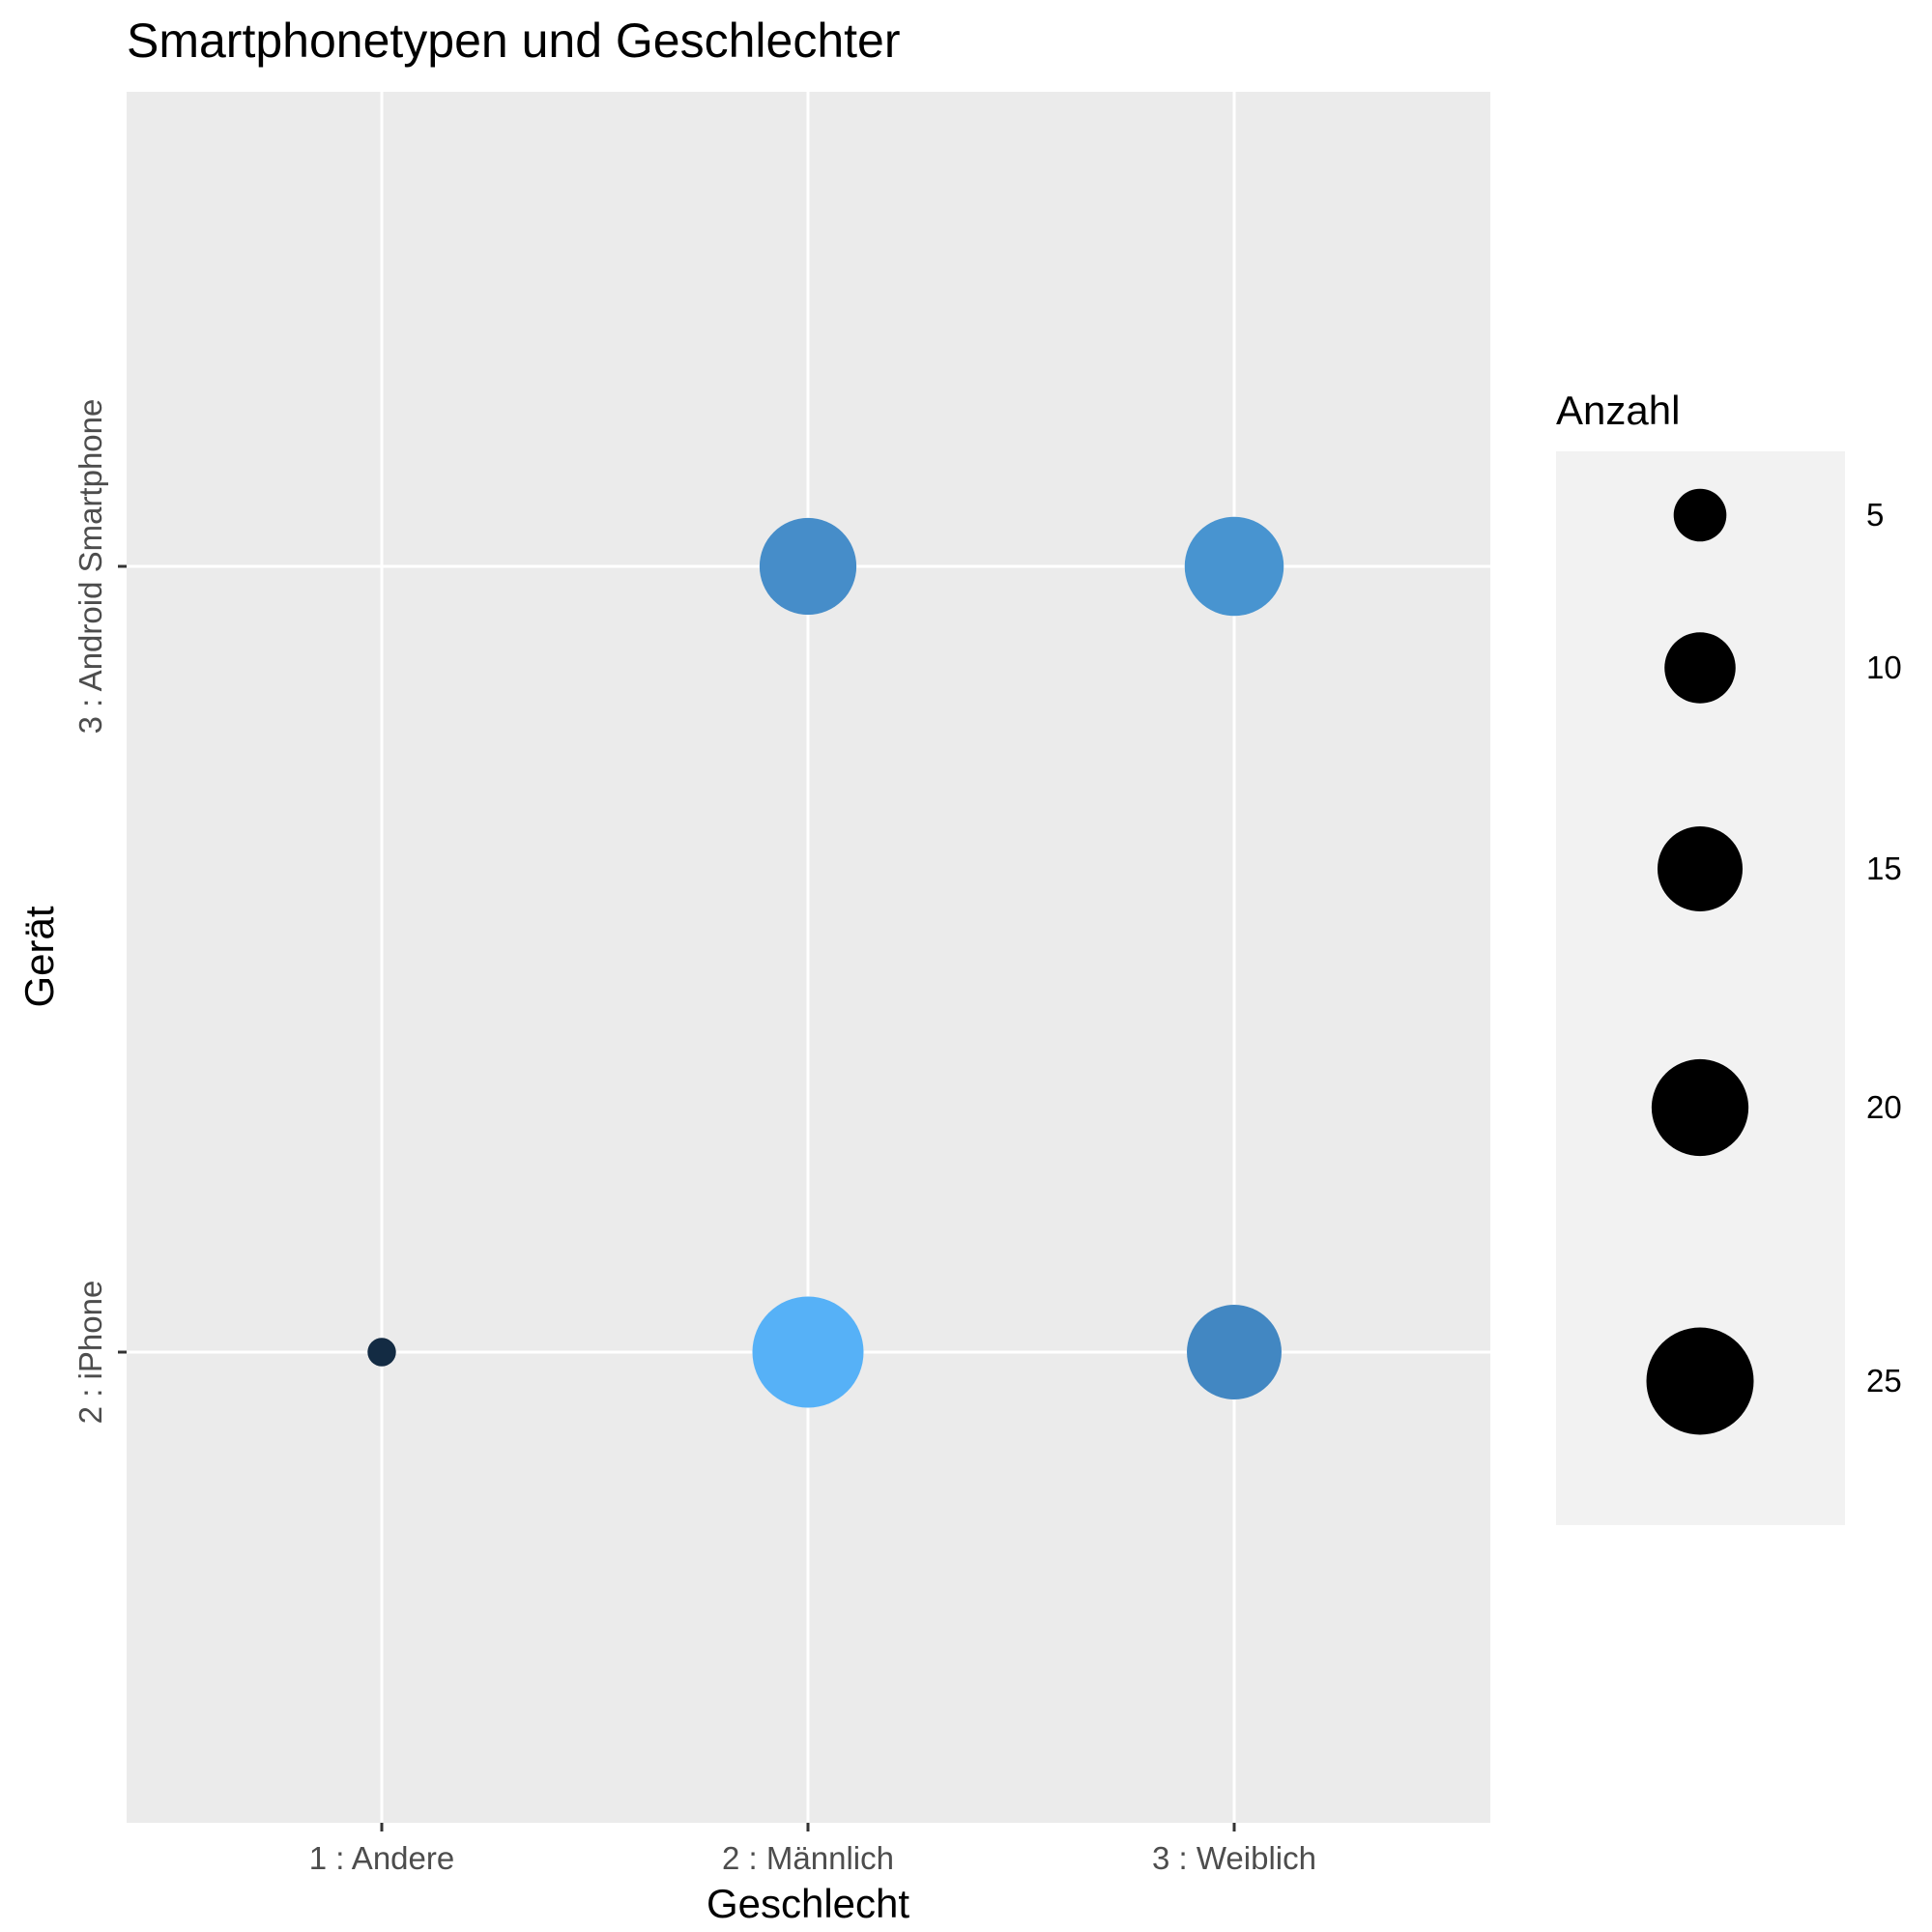 Image resolution: width=1932 pixels, height=1932 pixels. Describe the element at coordinates (39, 956) in the screenshot. I see `y-axis-title: Gerät` at that location.